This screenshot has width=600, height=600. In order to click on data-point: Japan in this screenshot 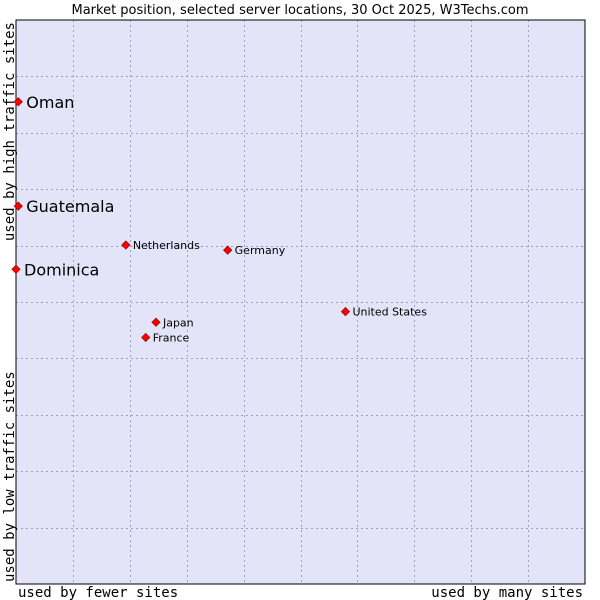, I will do `click(172, 322)`.